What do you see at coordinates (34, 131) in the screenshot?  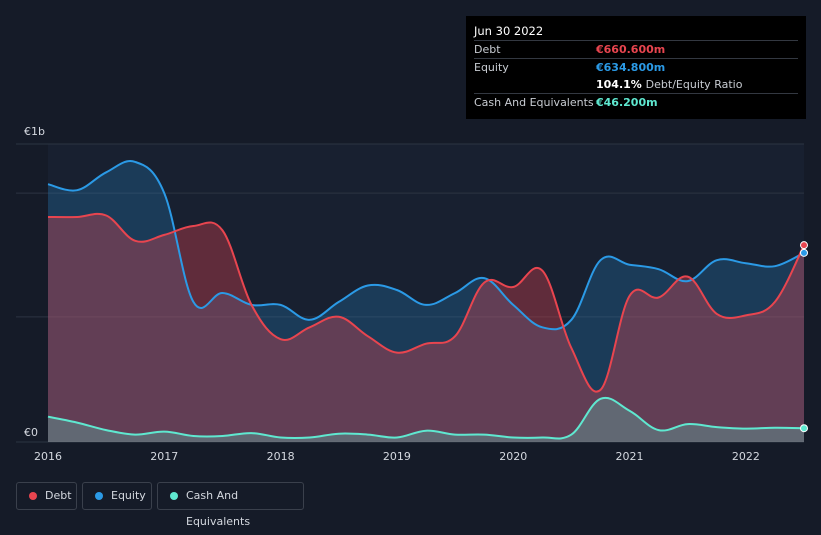 I see `y-tick-label-top: €1b` at bounding box center [34, 131].